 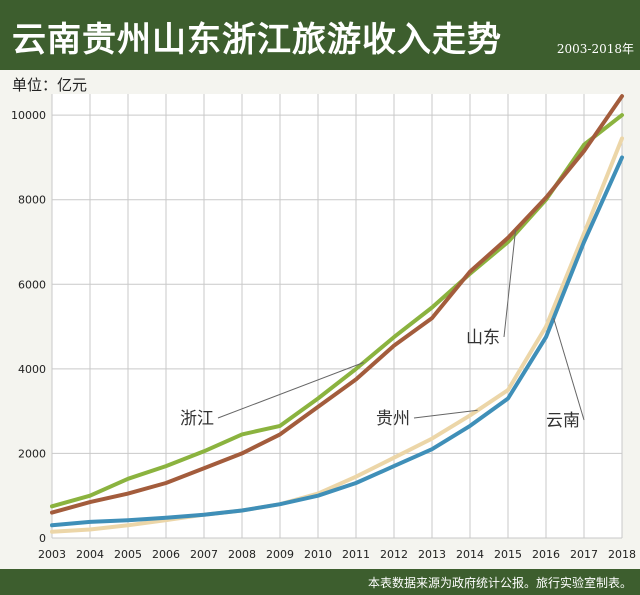 What do you see at coordinates (42, 538) in the screenshot?
I see `y-tick-label: 0` at bounding box center [42, 538].